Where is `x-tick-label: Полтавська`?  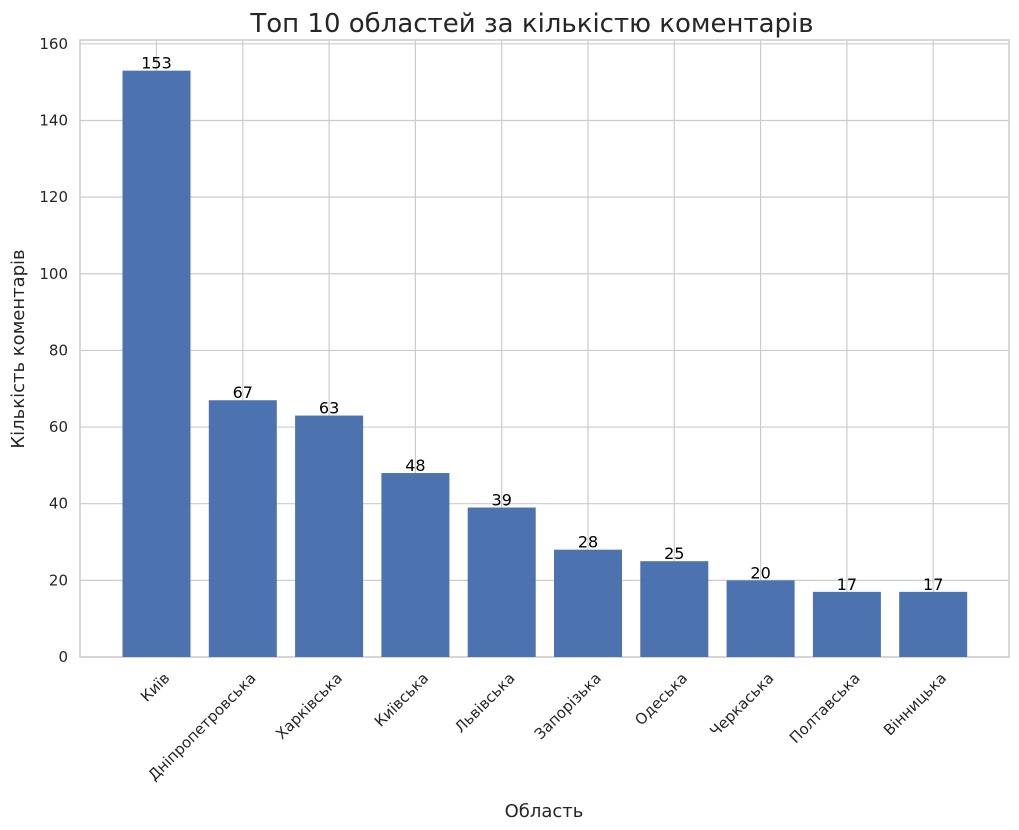
x-tick-label: Полтавська is located at coordinates (825, 708).